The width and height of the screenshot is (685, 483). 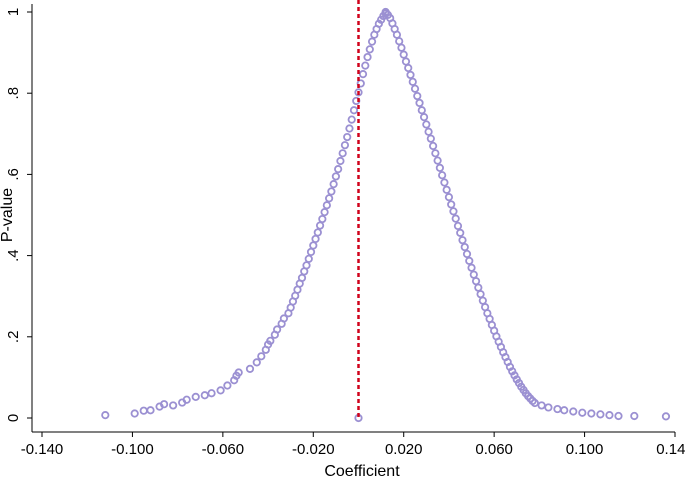 What do you see at coordinates (13, 337) in the screenshot?
I see `y-tick-label: .2` at bounding box center [13, 337].